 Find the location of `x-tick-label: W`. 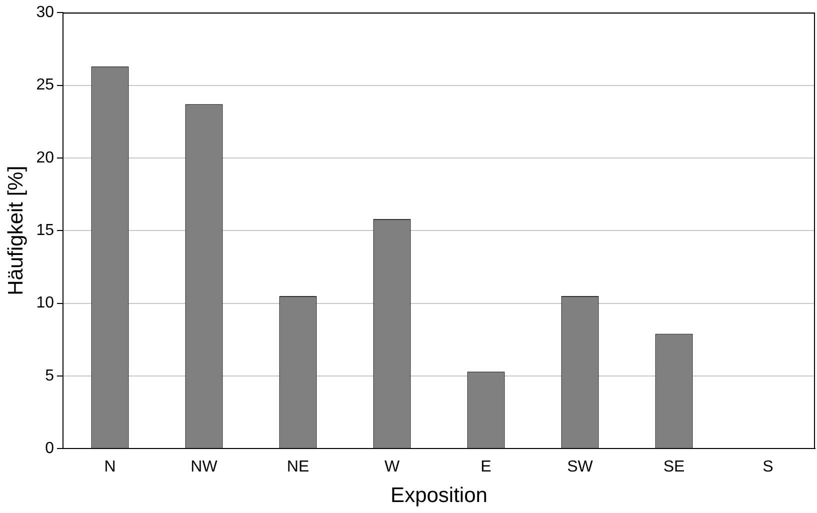

x-tick-label: W is located at coordinates (392, 467).